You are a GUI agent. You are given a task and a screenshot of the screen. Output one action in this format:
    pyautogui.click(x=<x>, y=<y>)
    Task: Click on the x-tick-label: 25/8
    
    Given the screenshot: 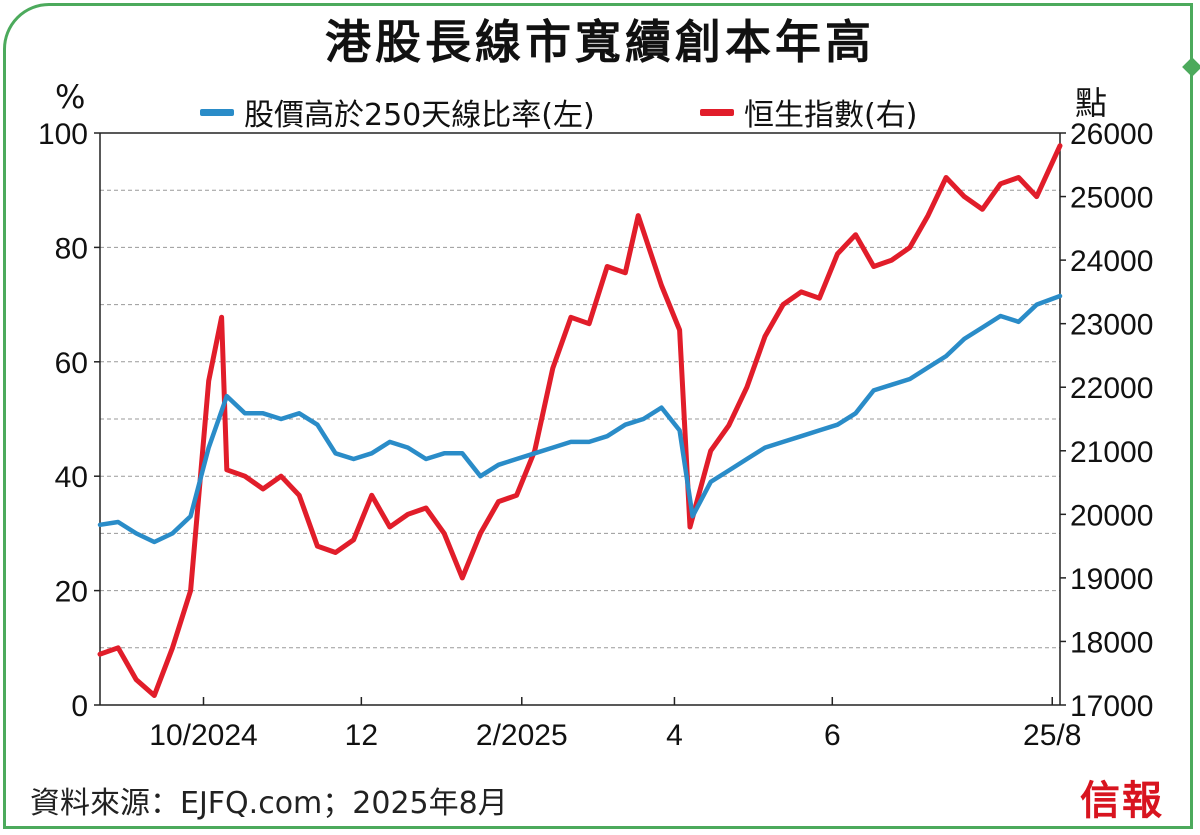 What is the action you would take?
    pyautogui.click(x=1052, y=735)
    